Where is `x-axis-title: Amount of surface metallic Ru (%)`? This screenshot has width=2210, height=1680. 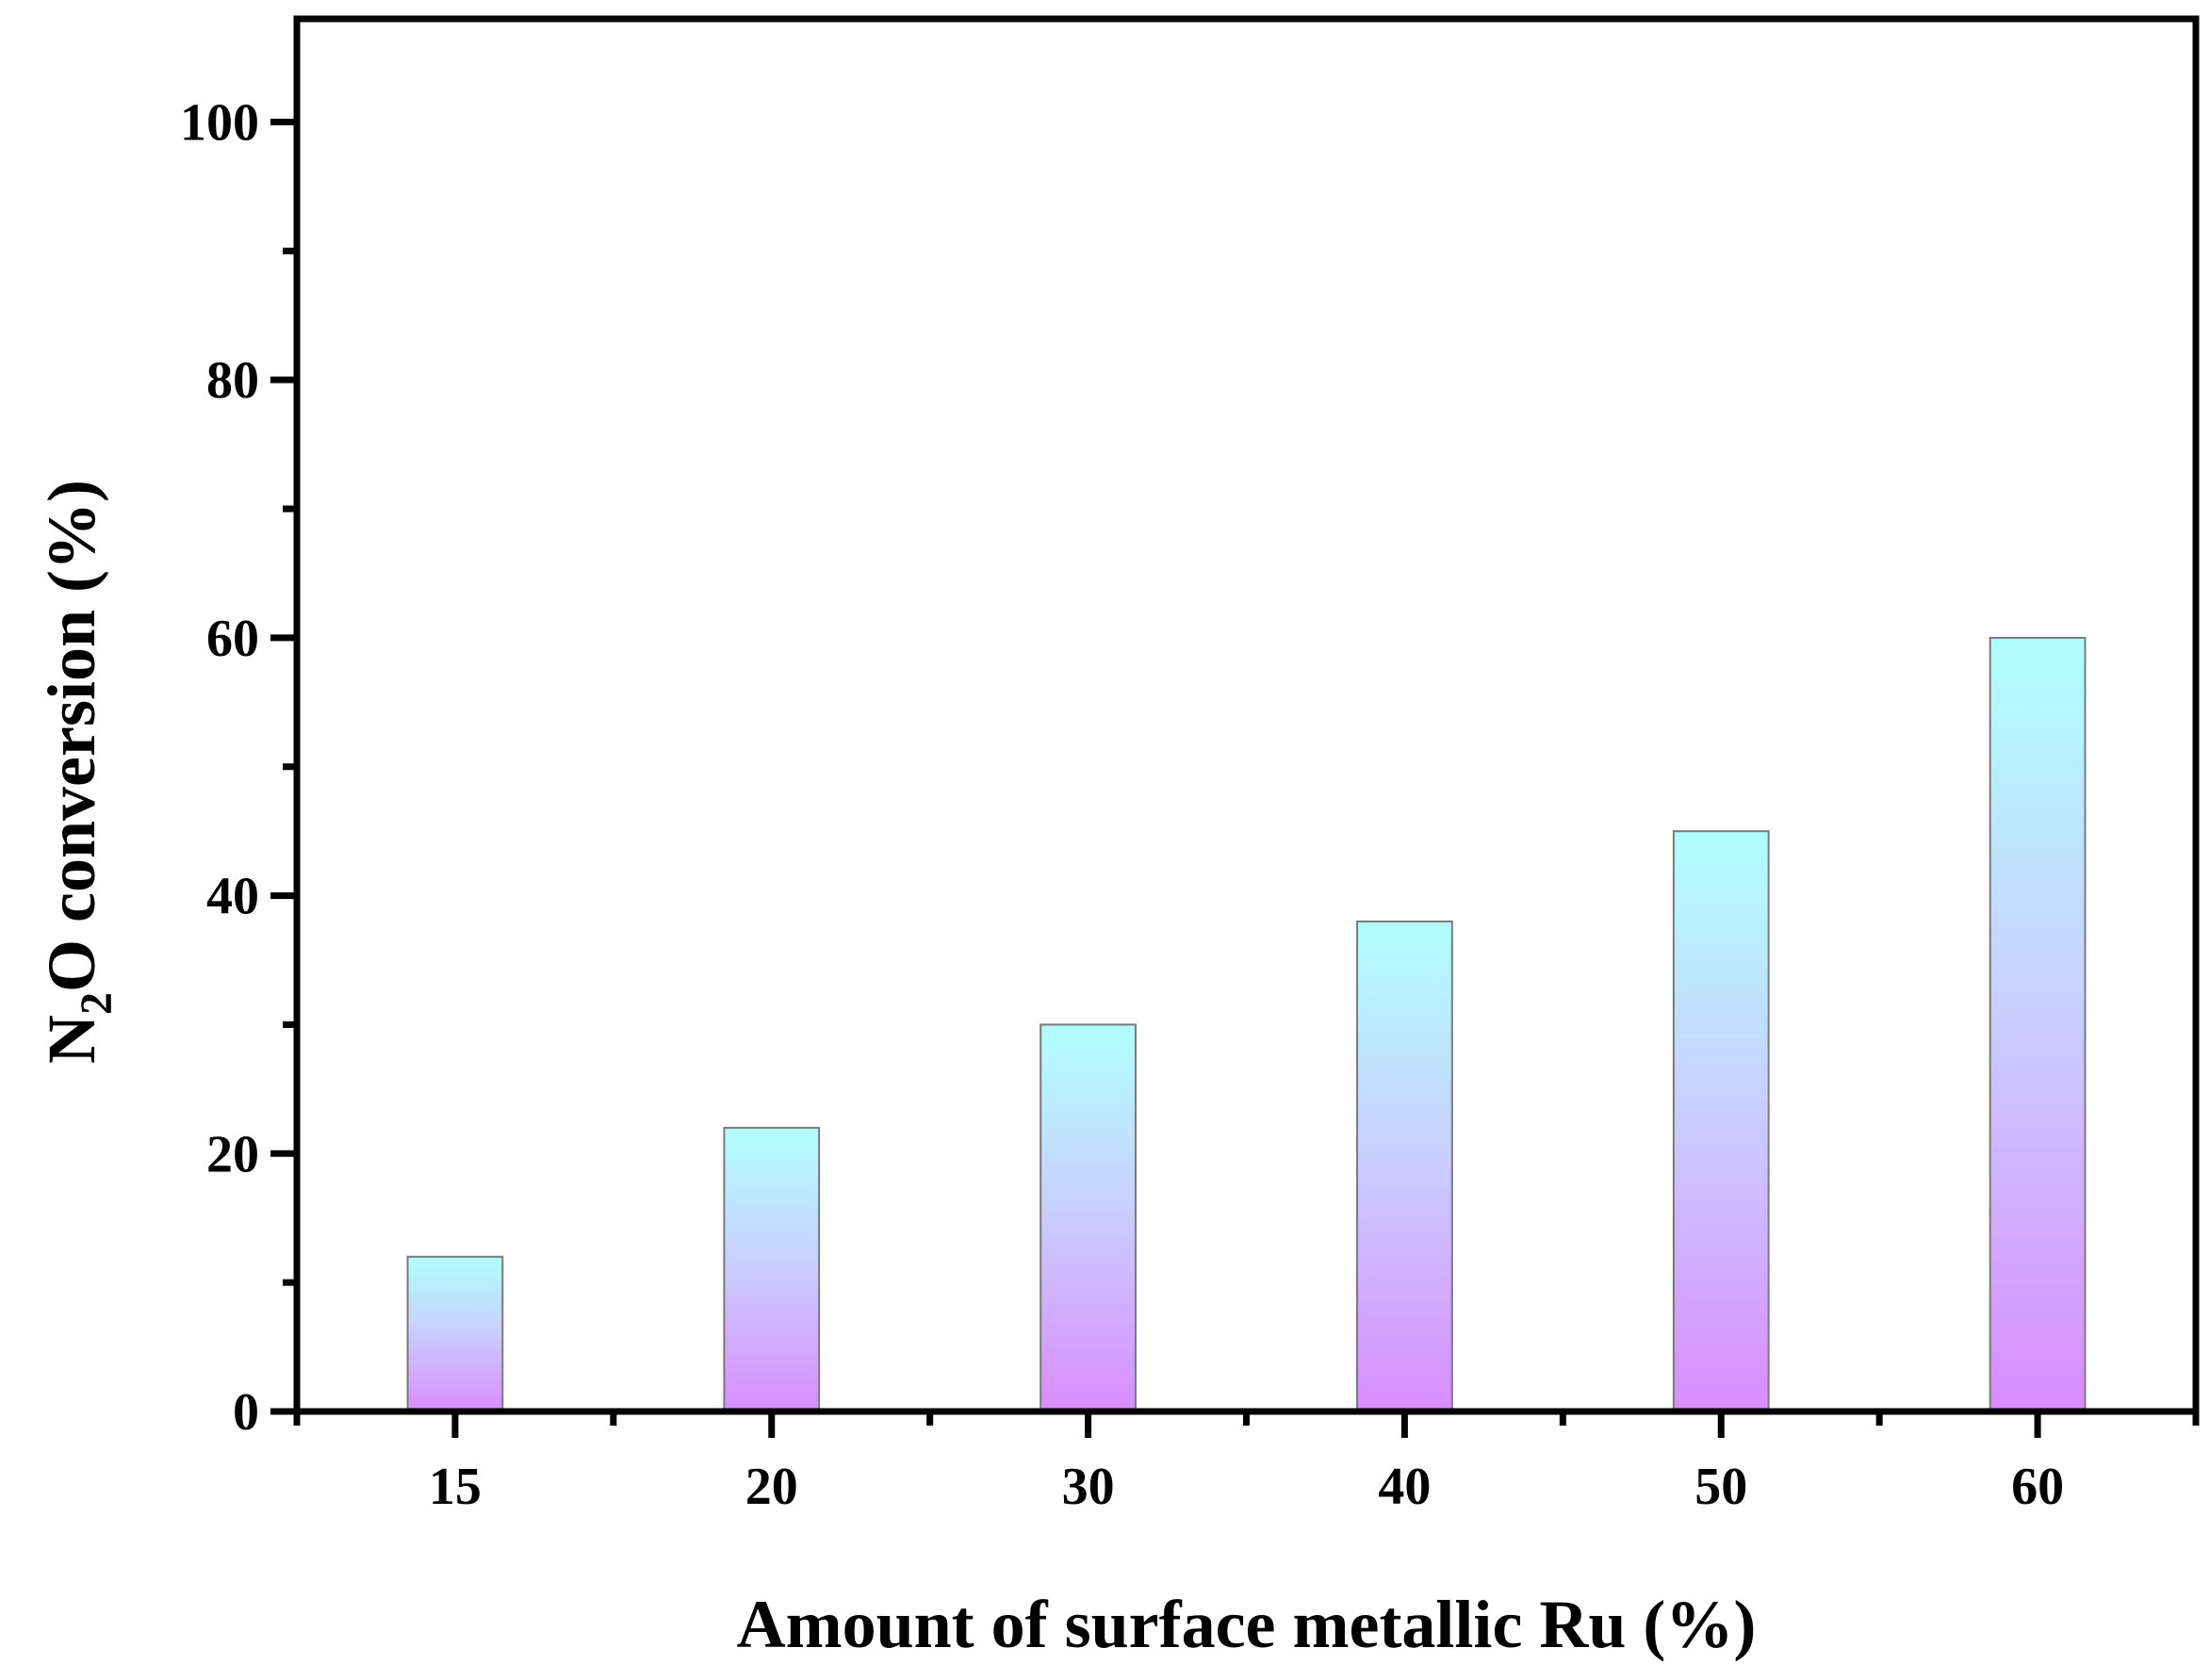
x-axis-title: Amount of surface metallic Ru (%) is located at coordinates (1247, 1624).